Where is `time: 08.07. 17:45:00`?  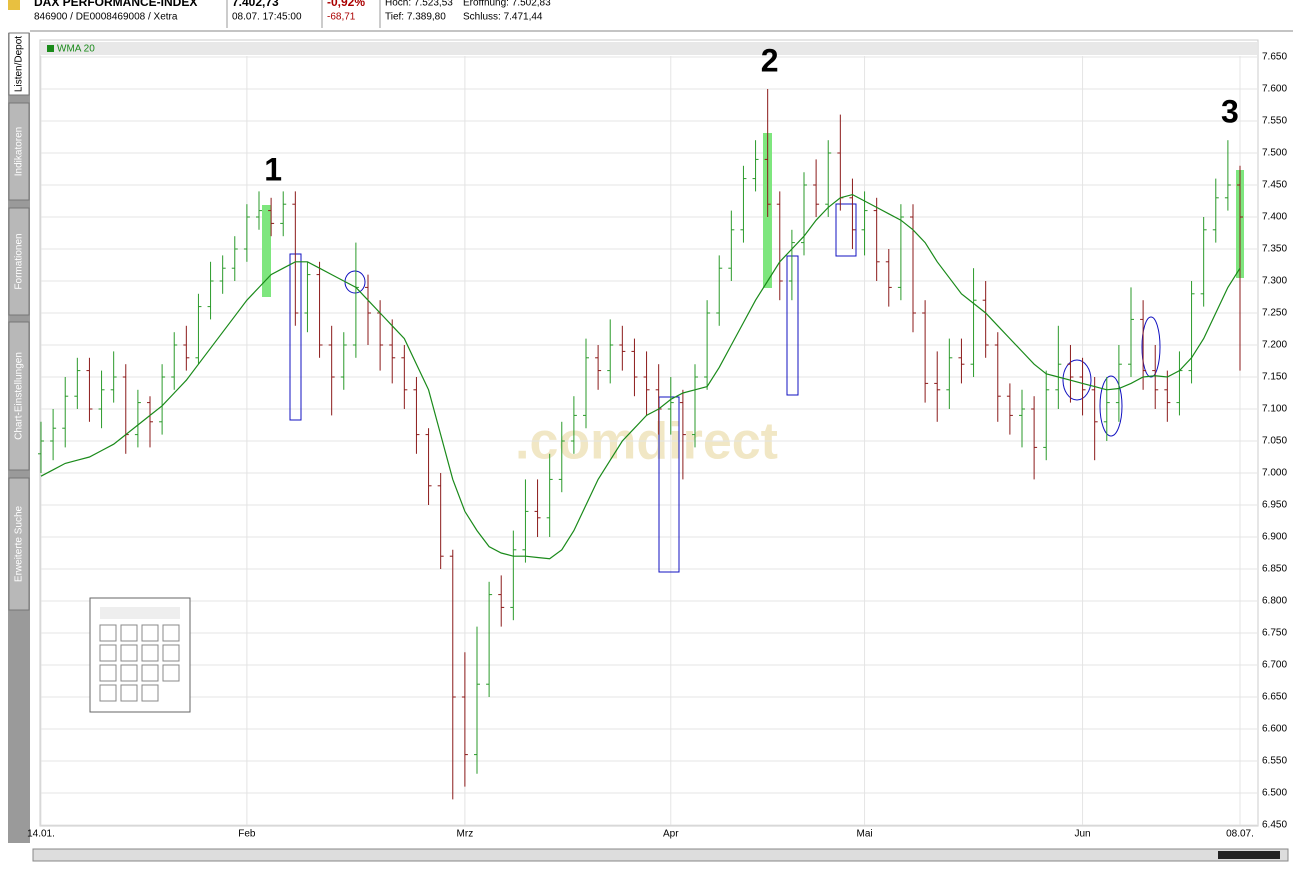
time: 08.07. 17:45:00 is located at coordinates (267, 17).